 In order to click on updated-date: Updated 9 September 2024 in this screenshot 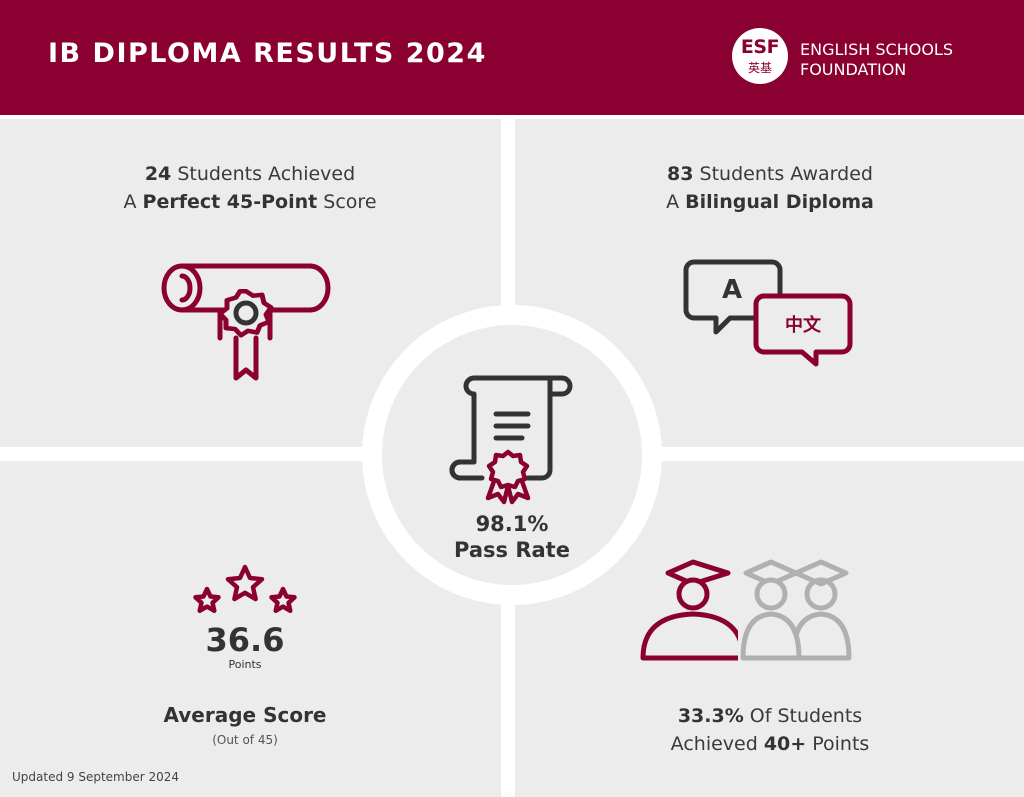, I will do `click(96, 777)`.